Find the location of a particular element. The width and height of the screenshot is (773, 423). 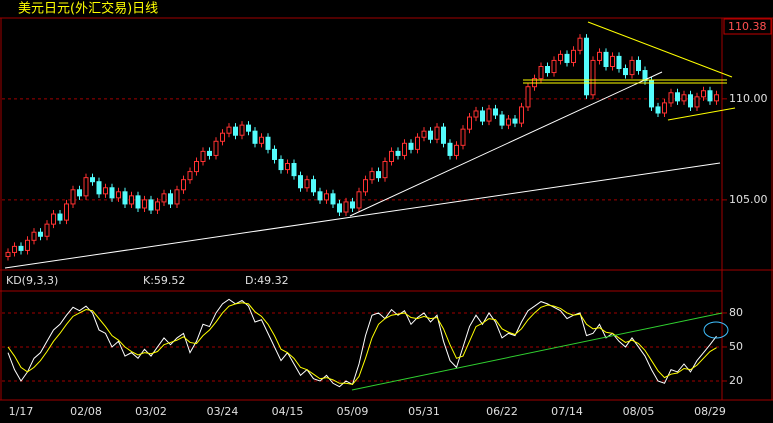

x-tick-label: 04/15 is located at coordinates (288, 411).